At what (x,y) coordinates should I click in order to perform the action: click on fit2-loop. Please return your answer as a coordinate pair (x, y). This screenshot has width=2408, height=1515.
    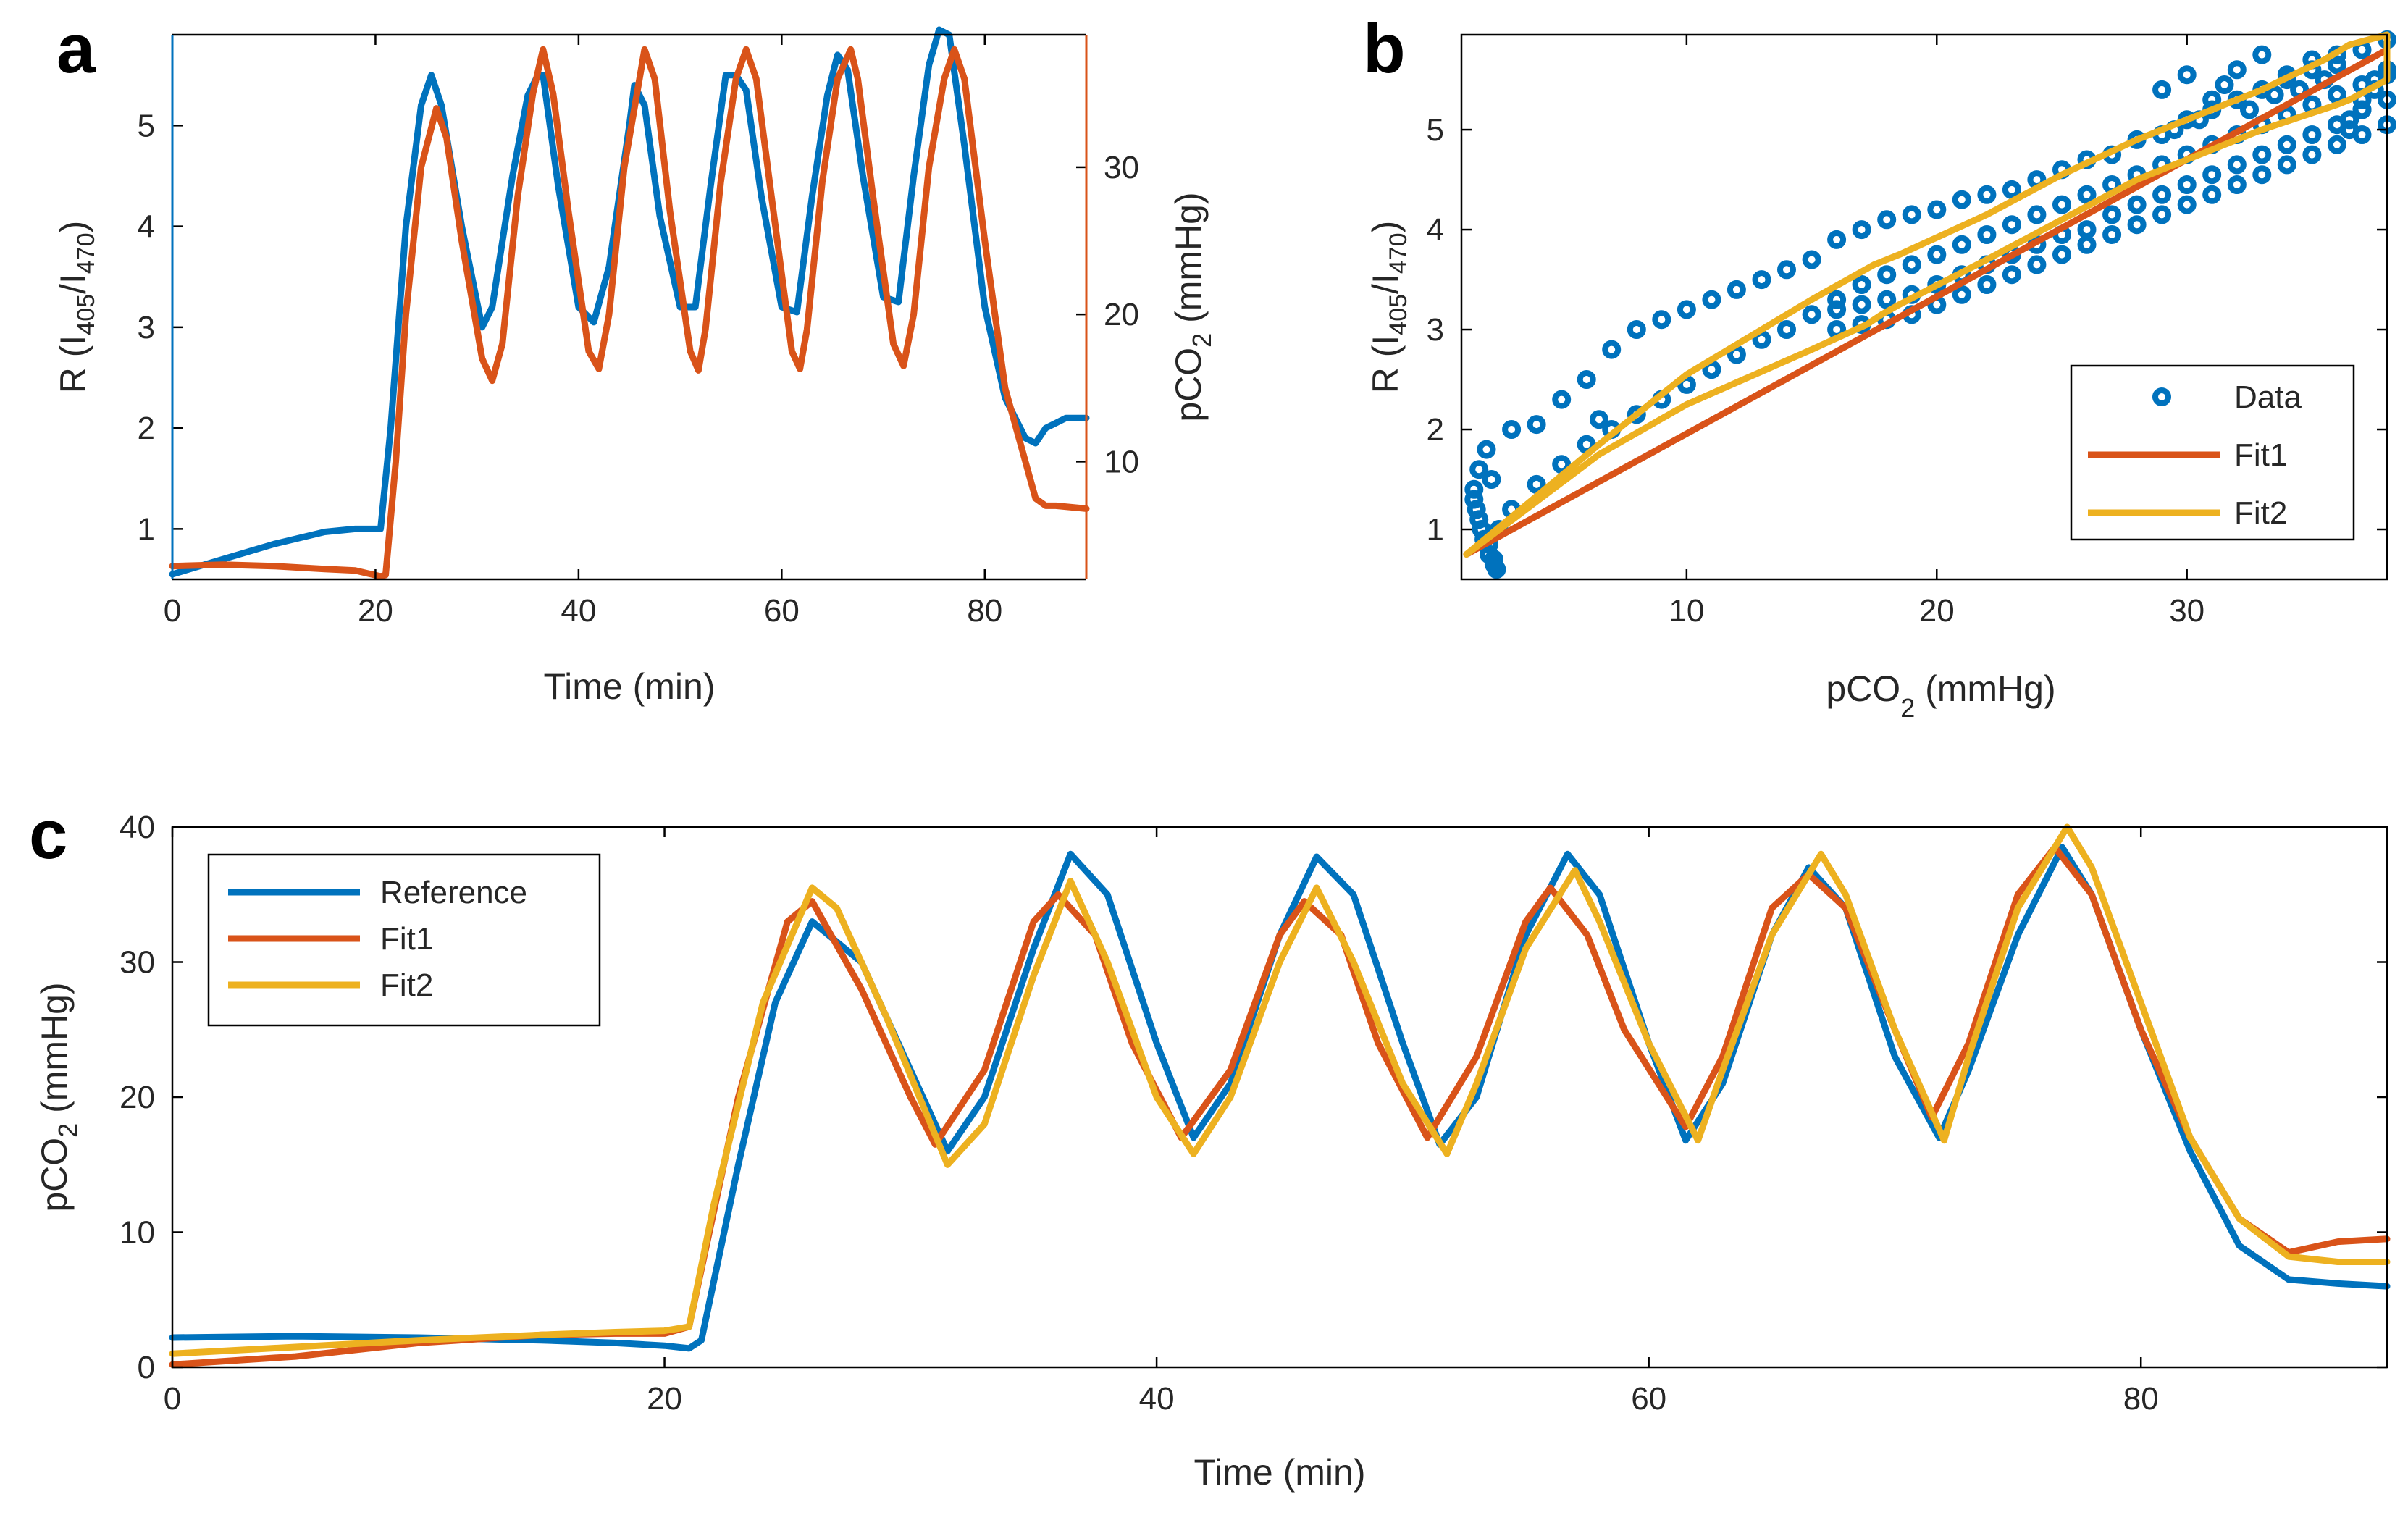
    Looking at the image, I should click on (1927, 294).